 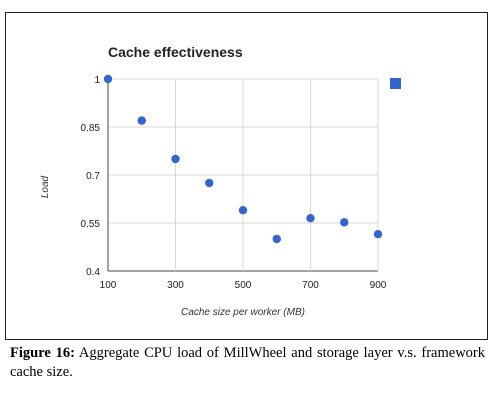 I want to click on y-tick-label: 0.85, so click(x=91, y=128).